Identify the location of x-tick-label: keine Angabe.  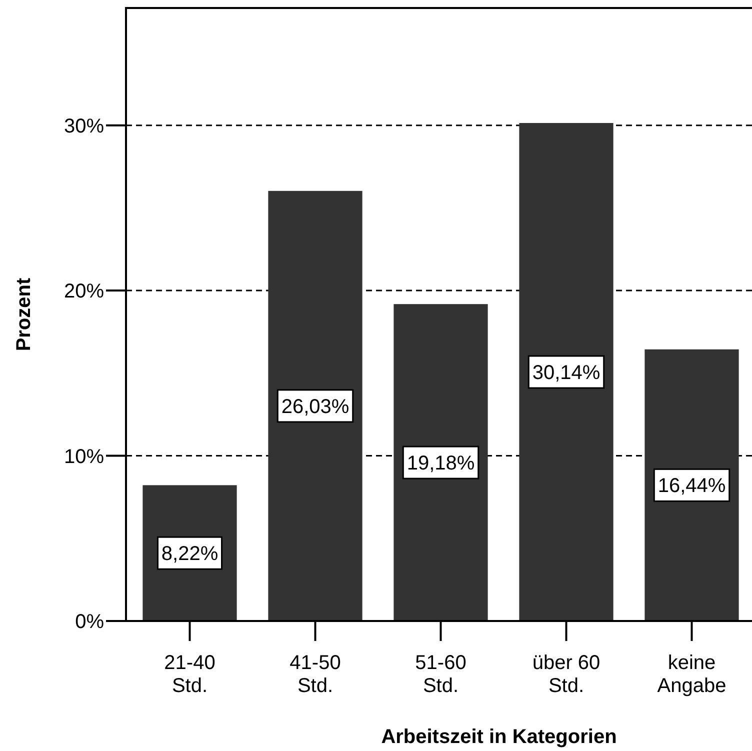
(691, 674).